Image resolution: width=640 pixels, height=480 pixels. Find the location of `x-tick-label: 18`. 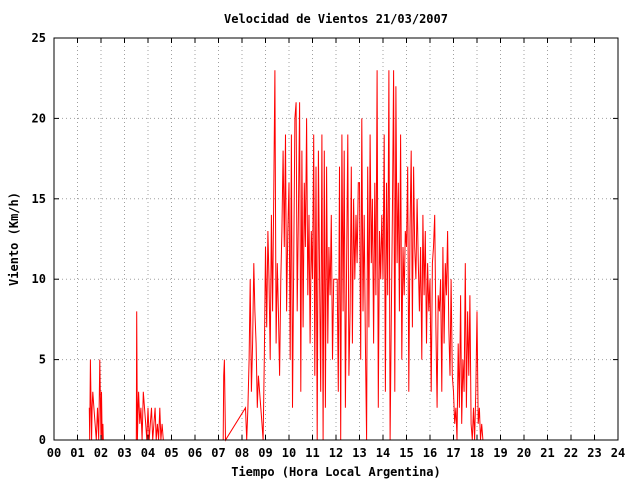

x-tick-label: 18 is located at coordinates (477, 453).